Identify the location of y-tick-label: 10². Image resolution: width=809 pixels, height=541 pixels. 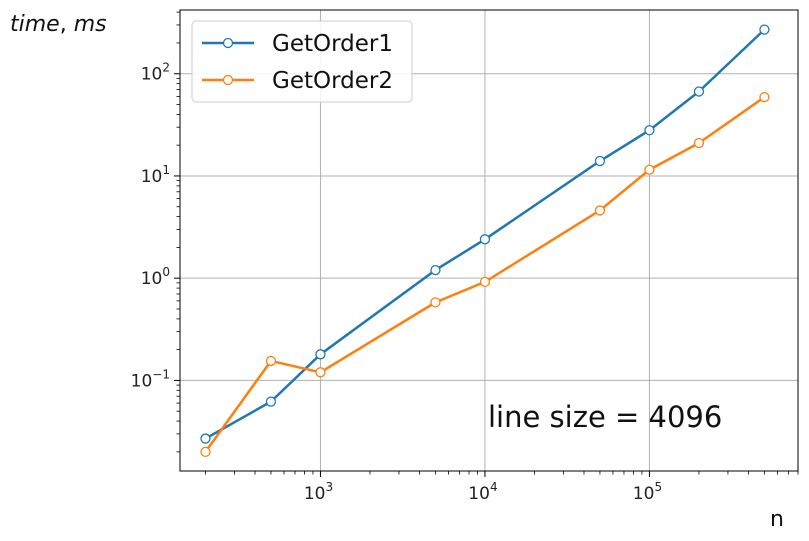
(155, 73).